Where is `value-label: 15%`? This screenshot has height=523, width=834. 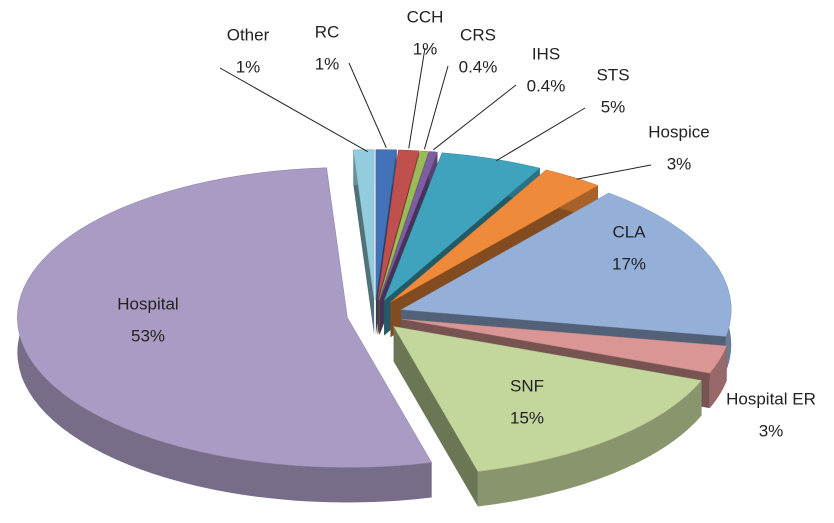
value-label: 15% is located at coordinates (527, 417).